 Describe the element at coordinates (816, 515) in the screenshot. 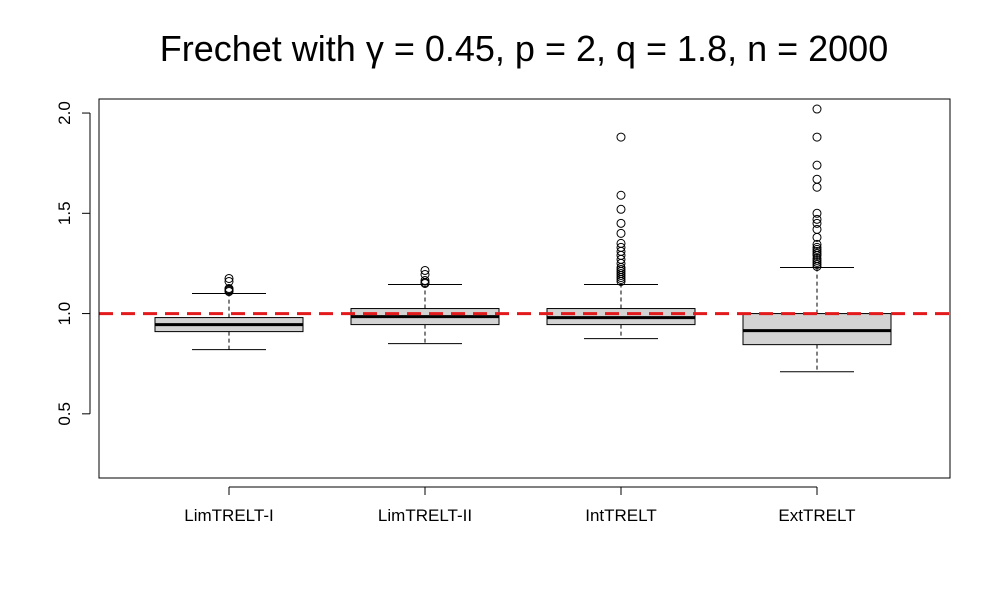

I see `x-tick-label: ExtTRELT` at that location.